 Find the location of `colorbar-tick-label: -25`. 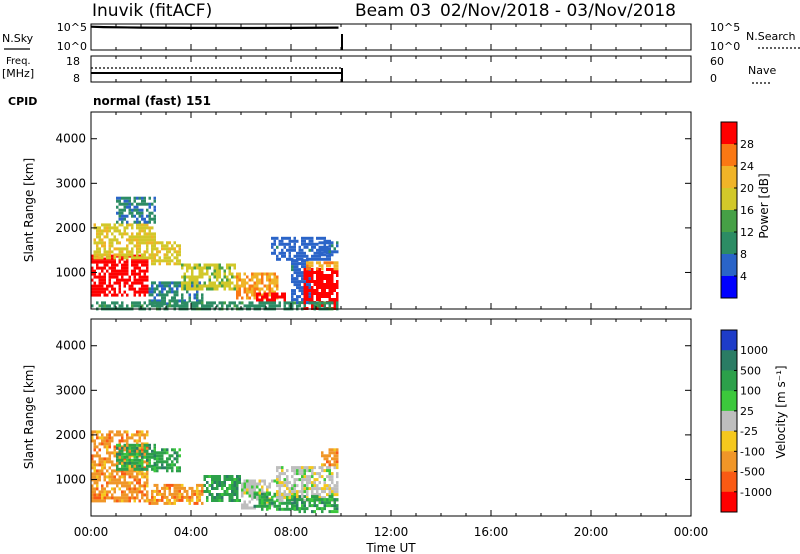

colorbar-tick-label: -25 is located at coordinates (749, 431).